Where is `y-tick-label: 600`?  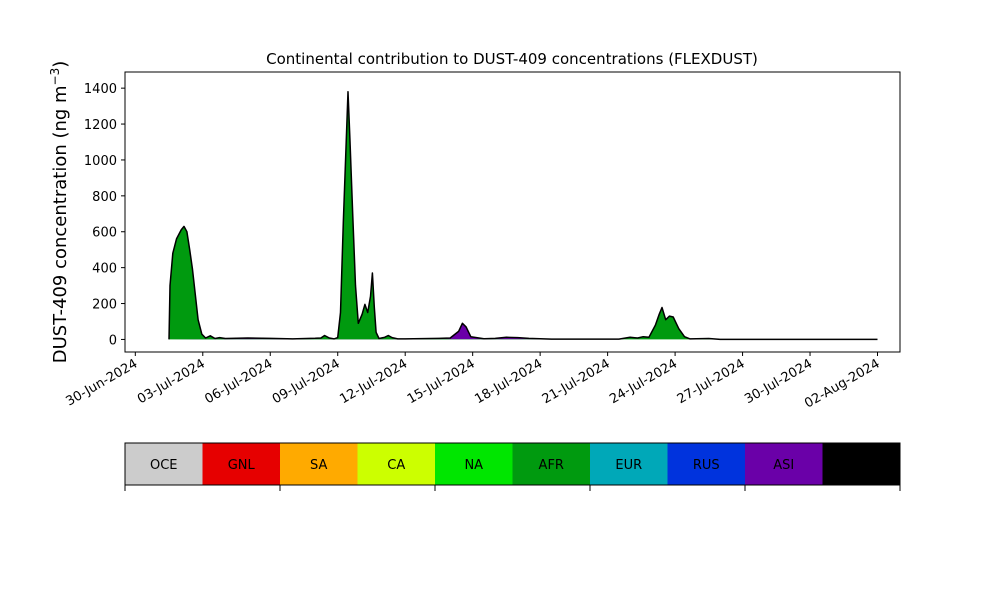 y-tick-label: 600 is located at coordinates (104, 233).